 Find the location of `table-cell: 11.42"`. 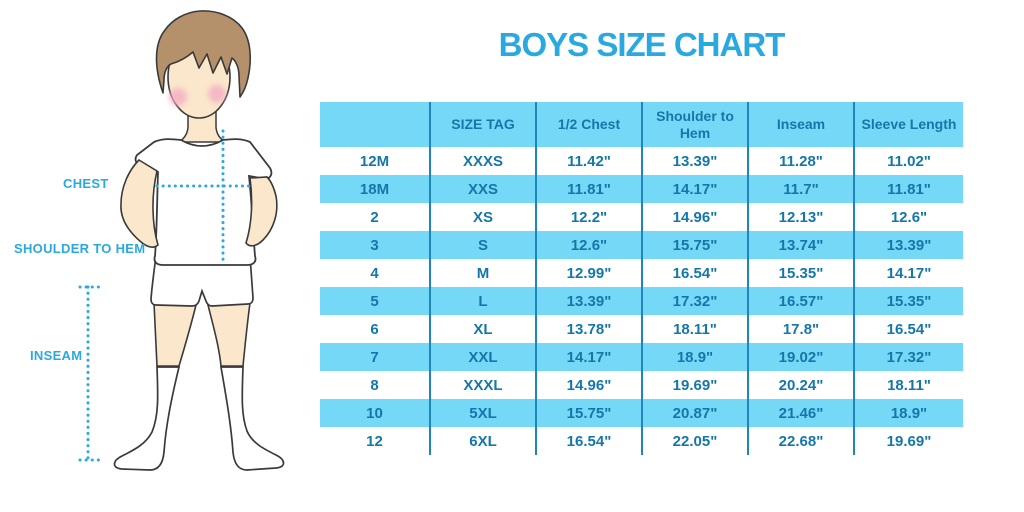

table-cell: 11.42" is located at coordinates (589, 161).